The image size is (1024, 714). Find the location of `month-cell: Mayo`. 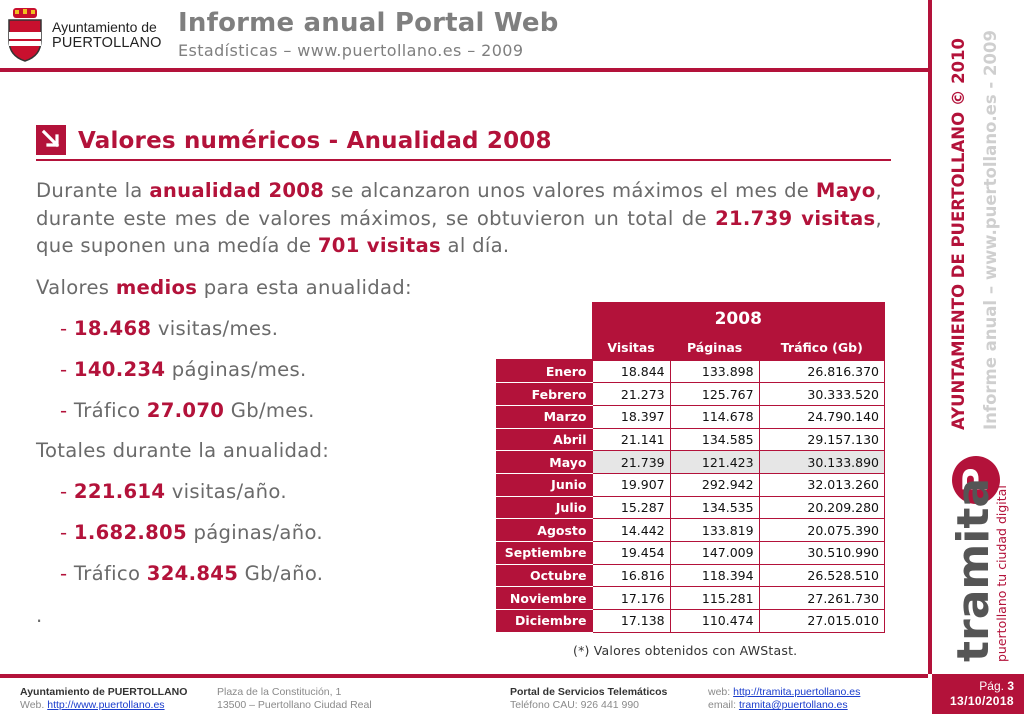

month-cell: Mayo is located at coordinates (544, 462).